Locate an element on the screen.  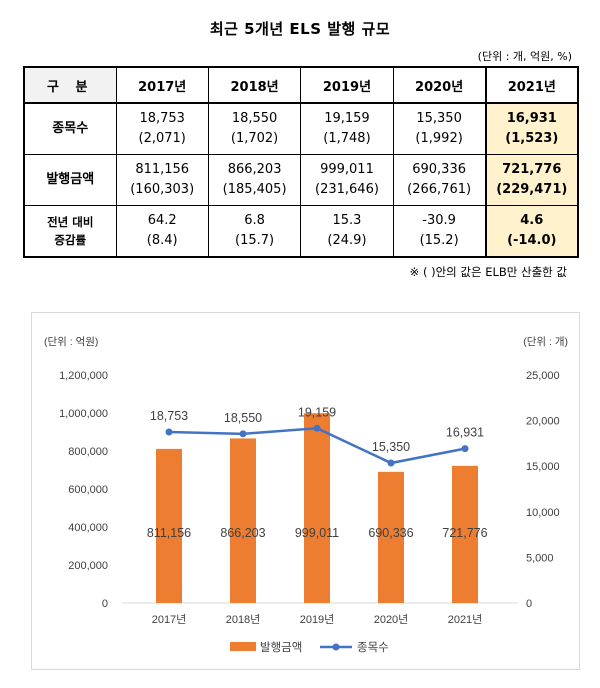
table-year-header: 2018년 is located at coordinates (254, 85).